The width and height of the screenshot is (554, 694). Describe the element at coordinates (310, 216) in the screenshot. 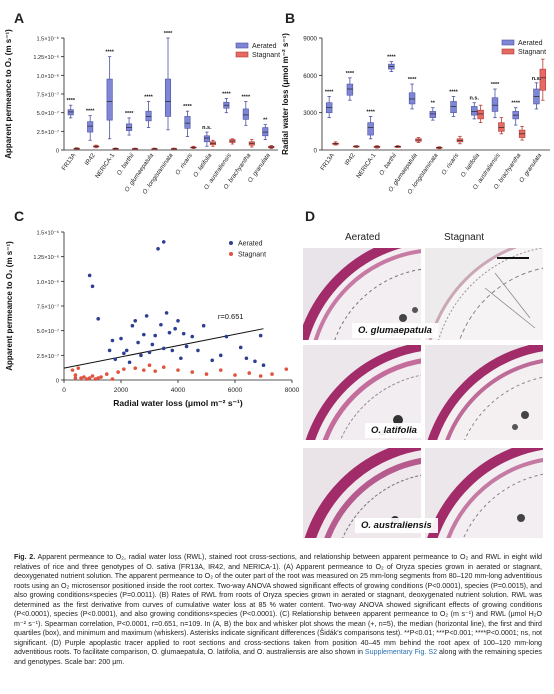

I see `panel-letter-d: D` at that location.